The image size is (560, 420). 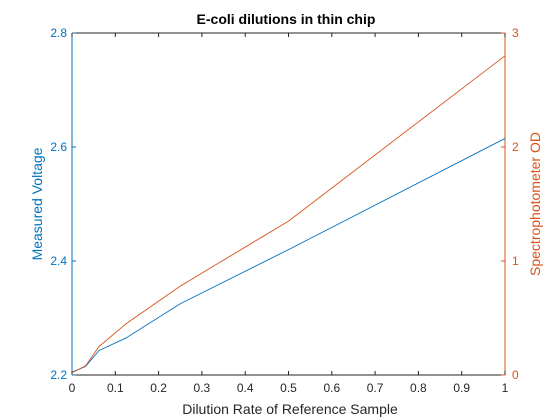 I want to click on y-right-tick-label: 0, so click(x=515, y=375).